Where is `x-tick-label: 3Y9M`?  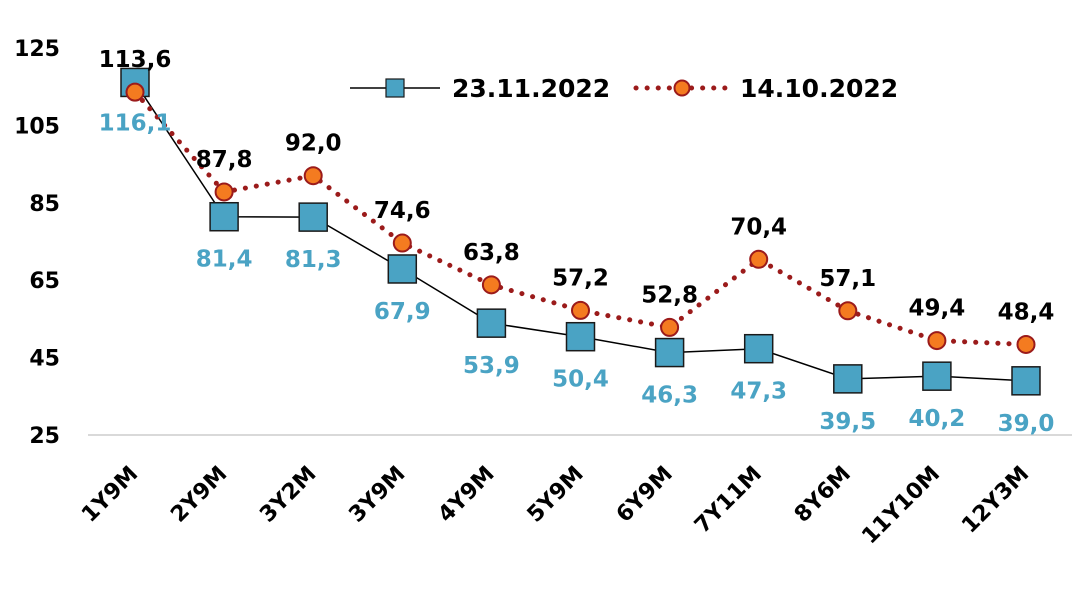 x-tick-label: 3Y9M is located at coordinates (377, 495).